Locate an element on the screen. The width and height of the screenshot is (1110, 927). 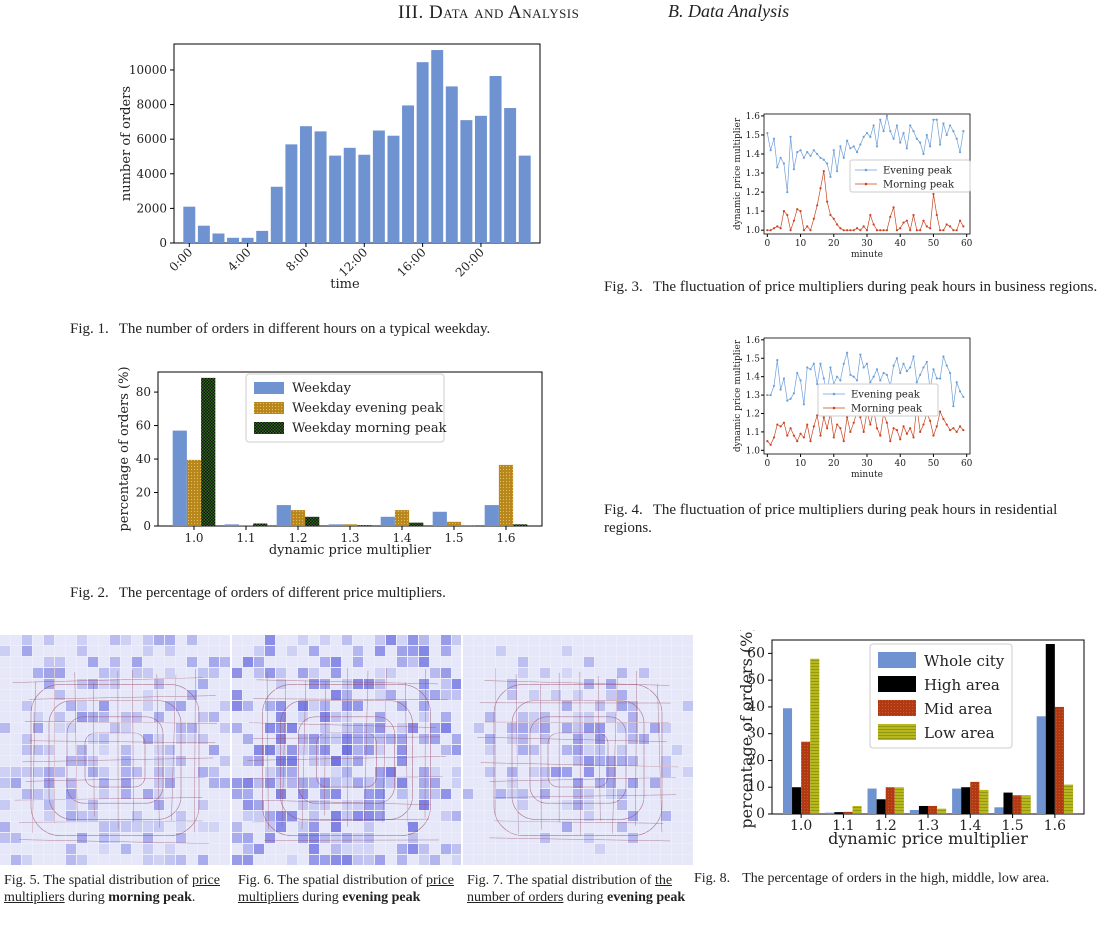
fig2-legend-label: Weekday morning peak is located at coordinates (369, 428).